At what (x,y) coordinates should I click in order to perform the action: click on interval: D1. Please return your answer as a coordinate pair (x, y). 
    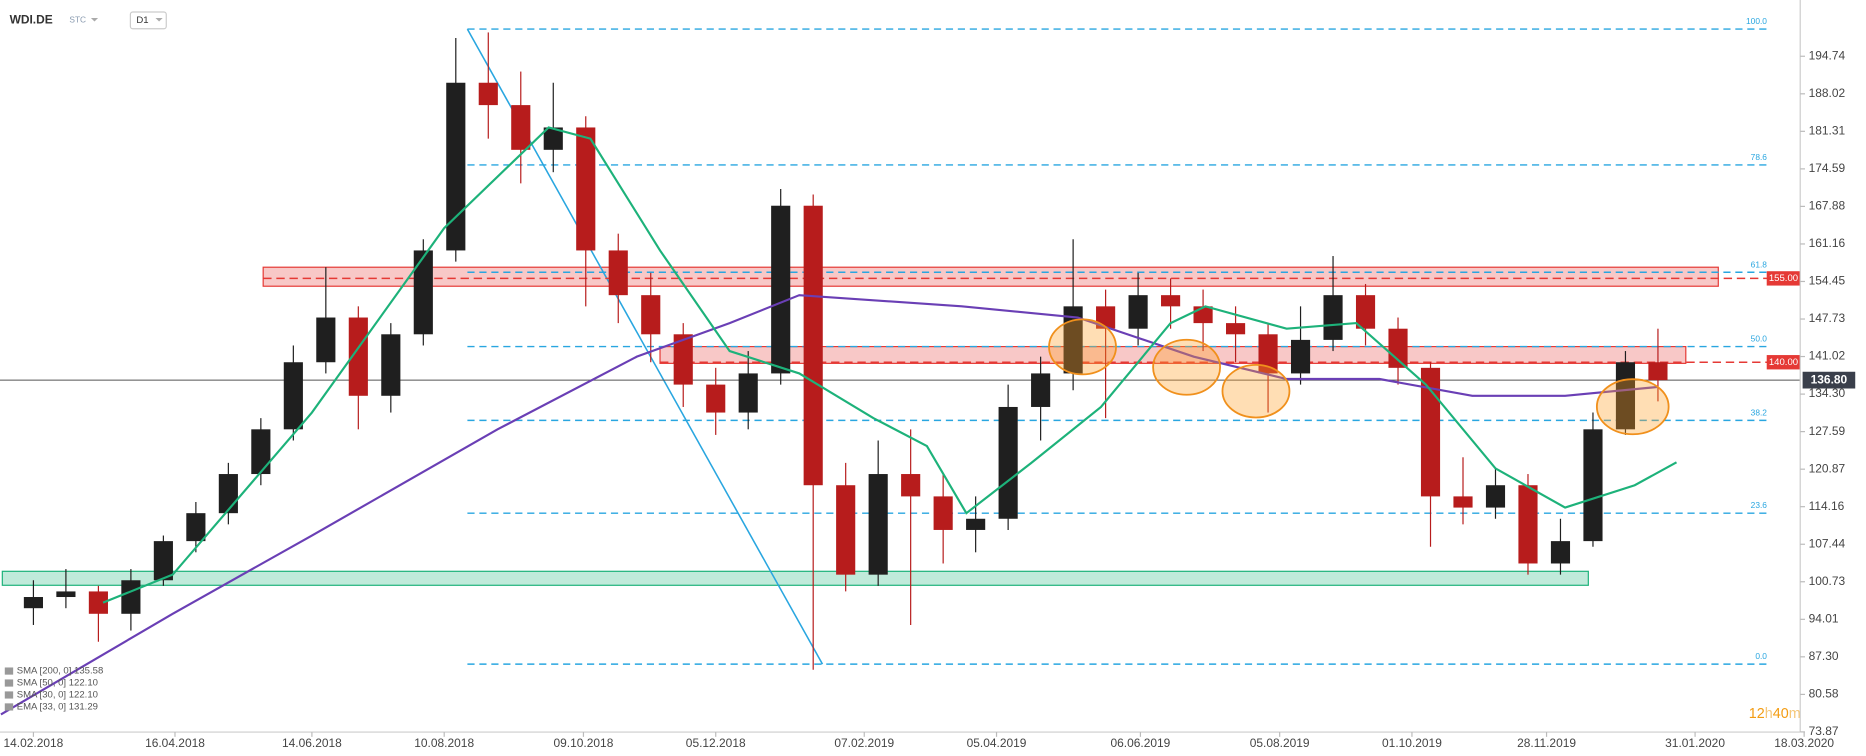
    Looking at the image, I should click on (142, 20).